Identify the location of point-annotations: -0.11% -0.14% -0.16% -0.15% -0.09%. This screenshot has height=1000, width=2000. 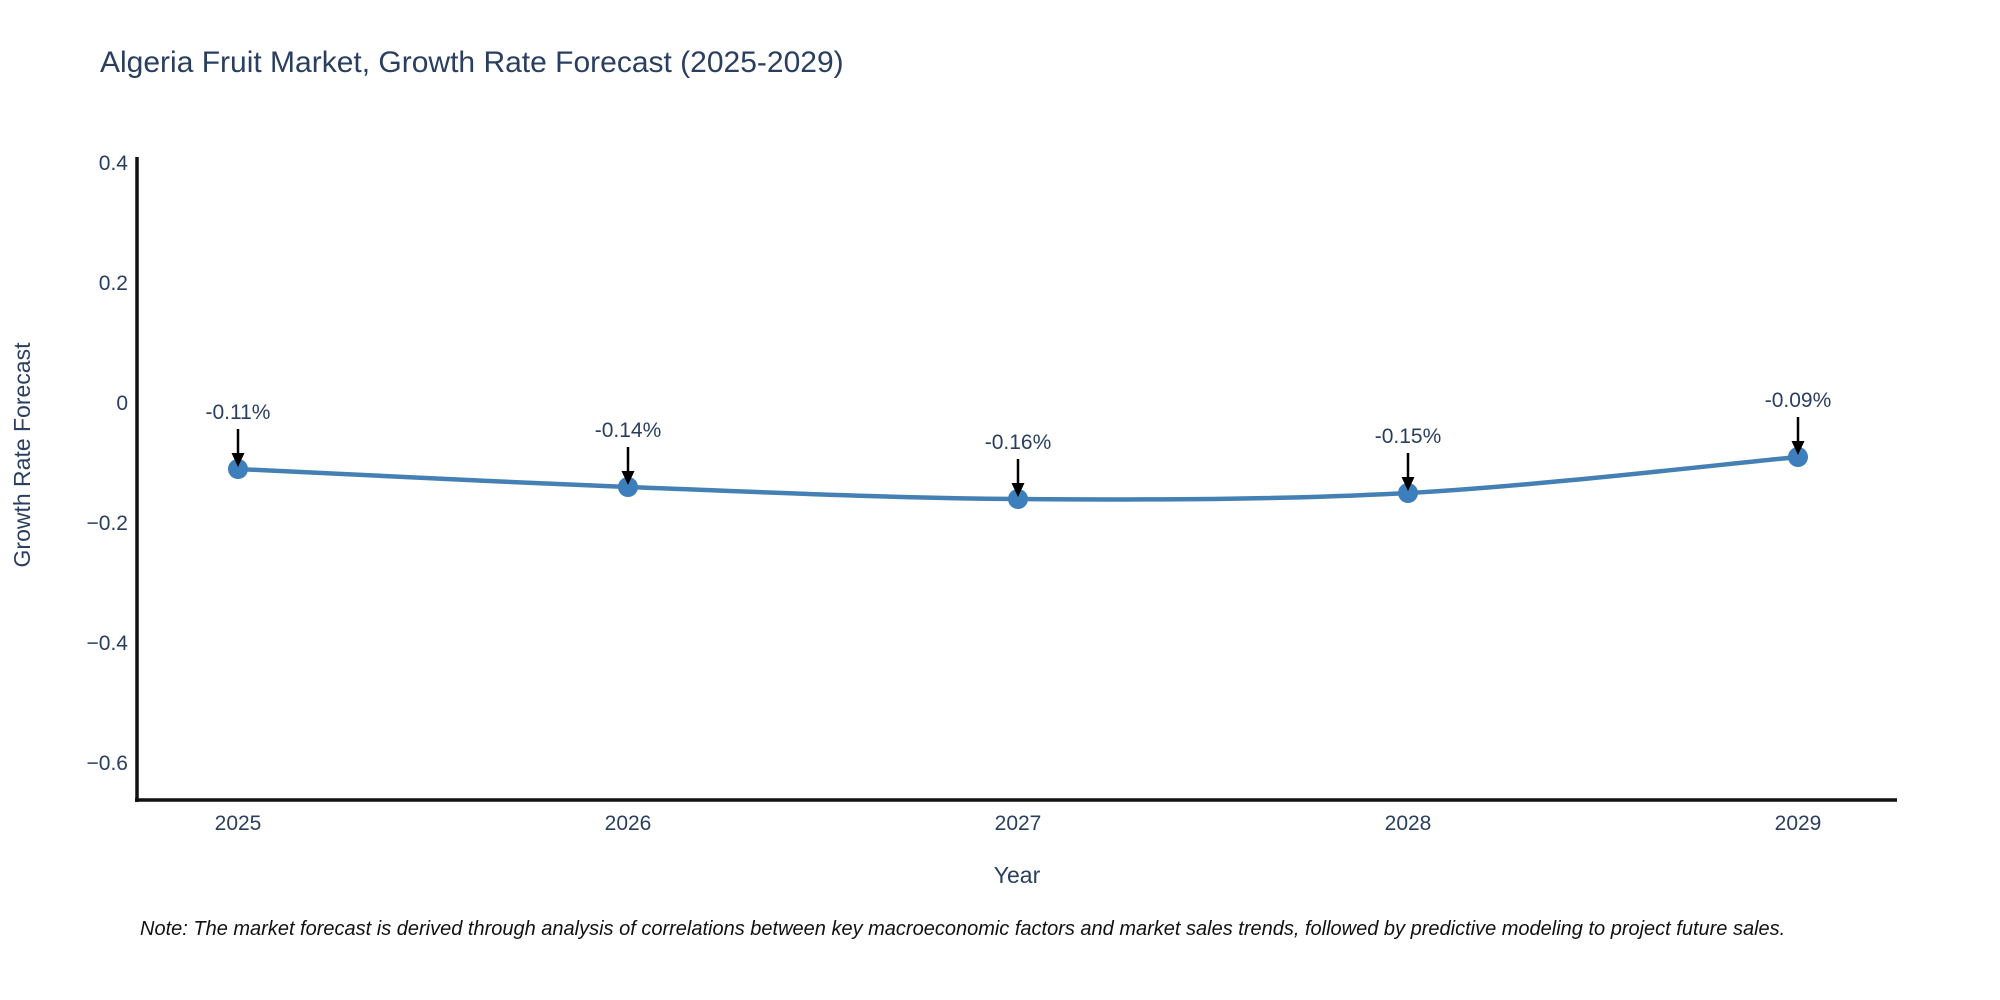
(1019, 443).